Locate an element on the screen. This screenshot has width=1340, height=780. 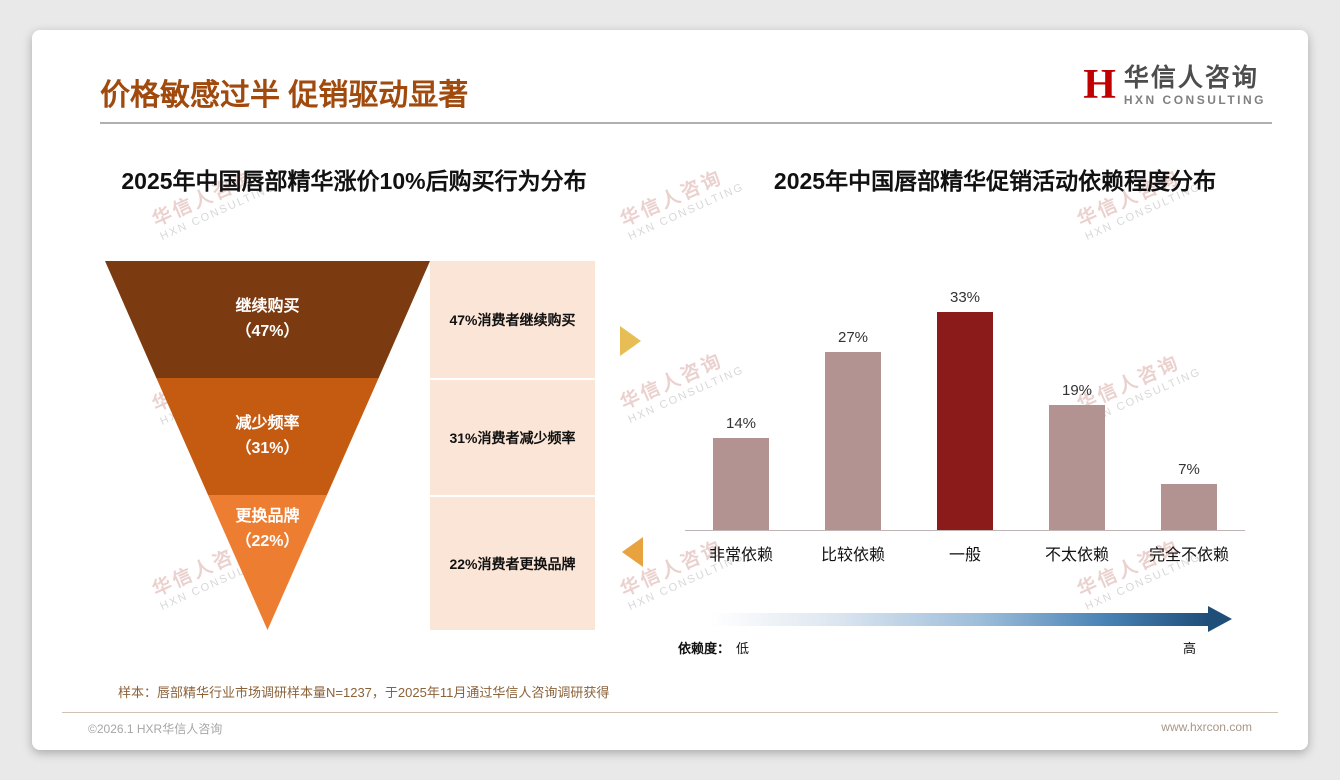
funnel-chart: 继续购买 （47%） 减少频率 （31%） 更换品牌 （22%） is located at coordinates (267, 445).